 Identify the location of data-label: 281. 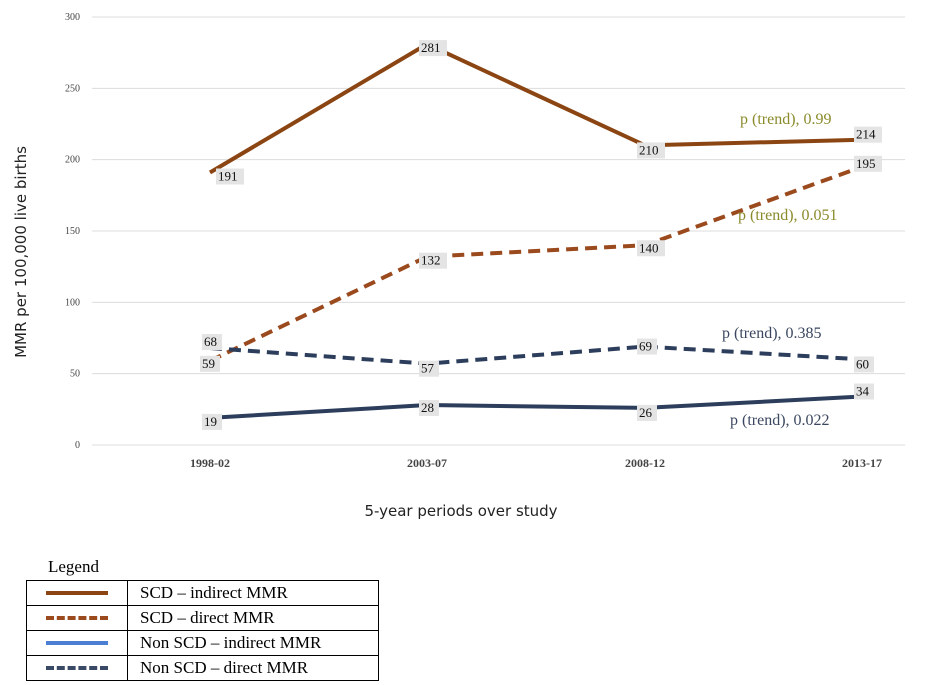
(431, 47).